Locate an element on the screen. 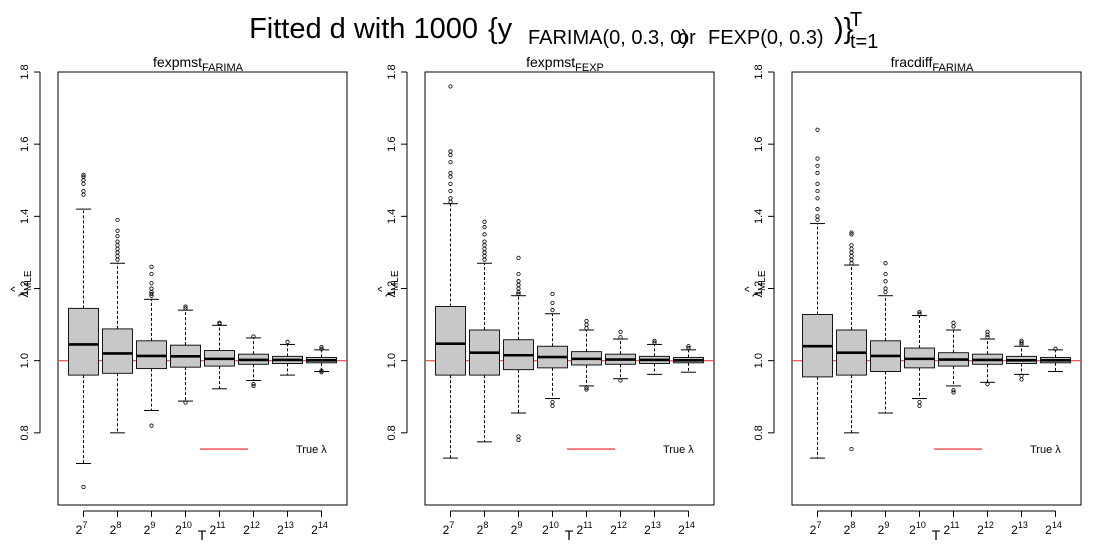  panel-title: fexpmstFARIMA is located at coordinates (198, 64).